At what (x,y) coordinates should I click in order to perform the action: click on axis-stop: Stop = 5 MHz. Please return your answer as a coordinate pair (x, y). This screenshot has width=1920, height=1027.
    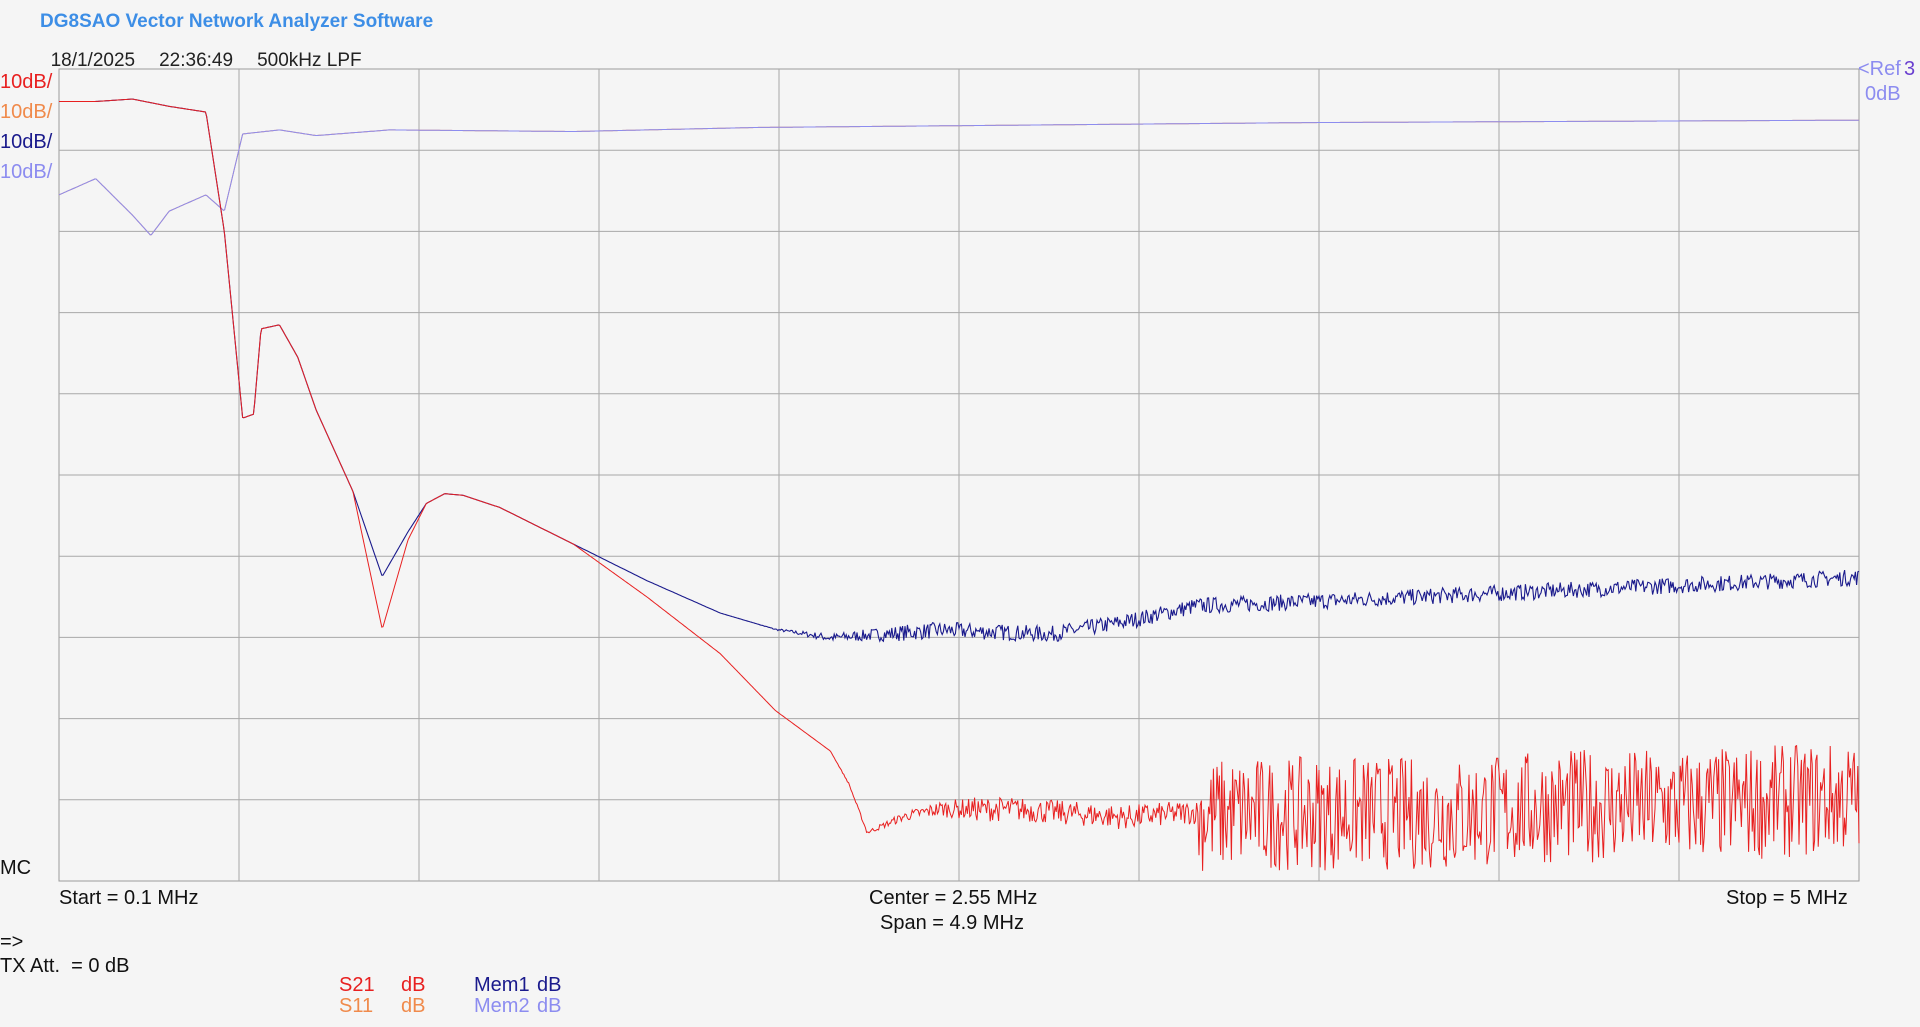
    Looking at the image, I should click on (1787, 898).